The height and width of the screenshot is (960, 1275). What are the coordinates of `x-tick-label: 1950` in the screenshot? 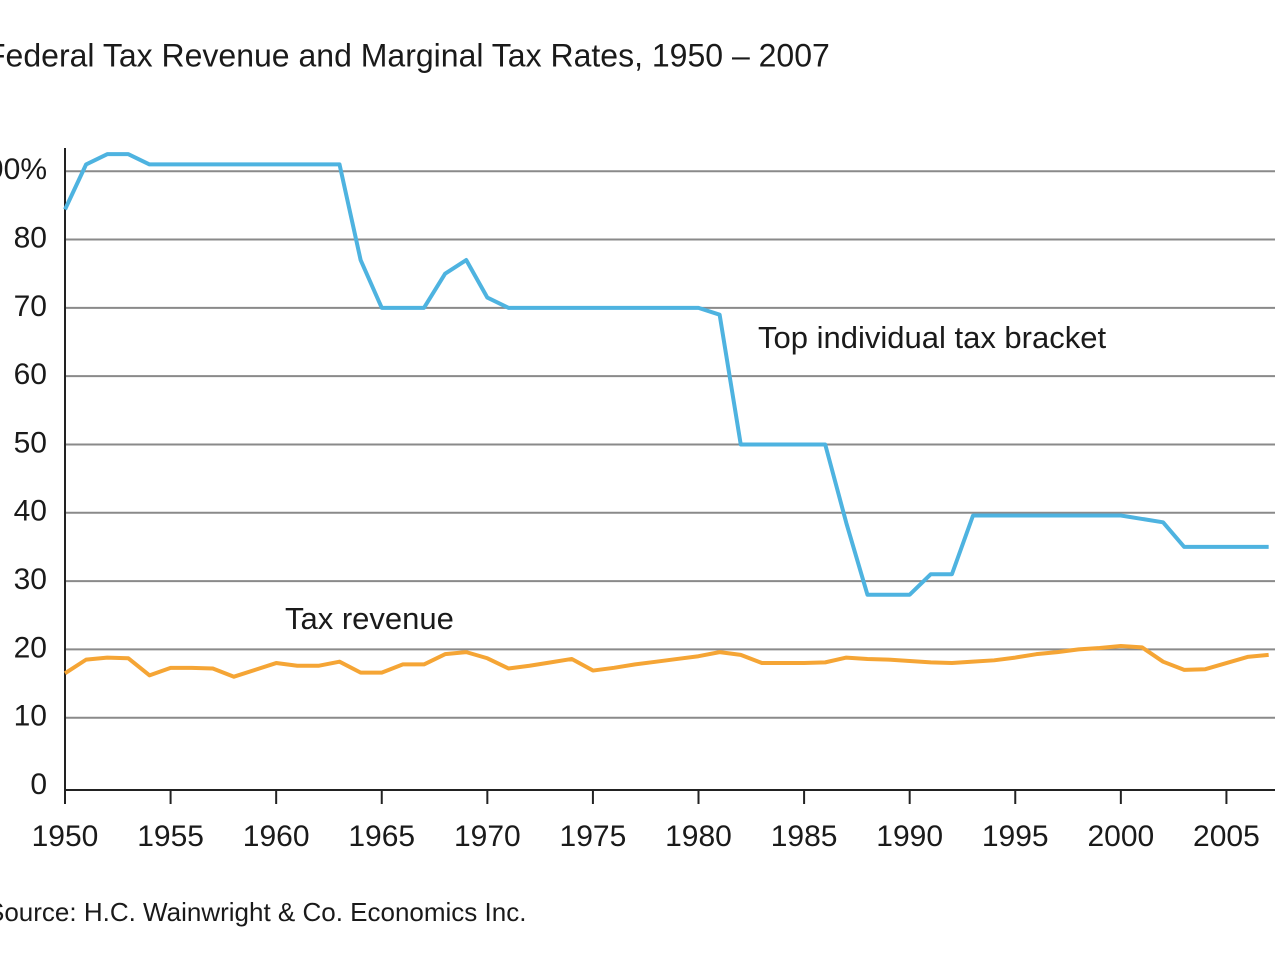 It's located at (65, 836).